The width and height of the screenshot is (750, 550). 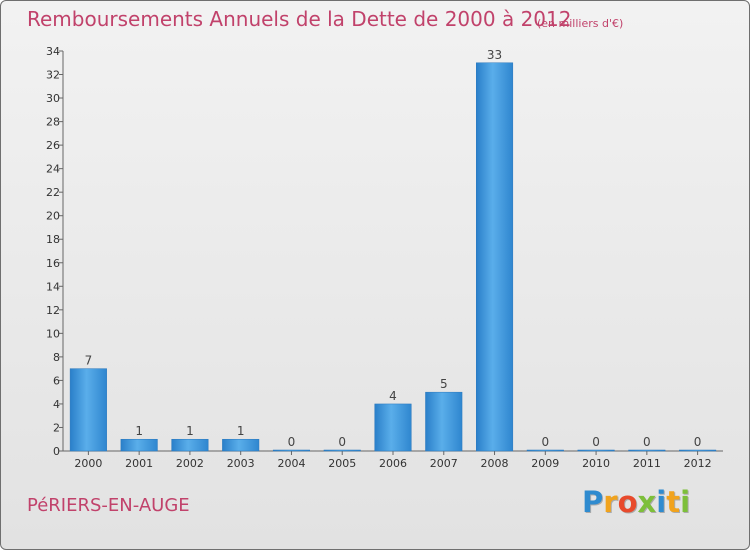 I want to click on y-tick-label: 34, so click(x=53, y=51).